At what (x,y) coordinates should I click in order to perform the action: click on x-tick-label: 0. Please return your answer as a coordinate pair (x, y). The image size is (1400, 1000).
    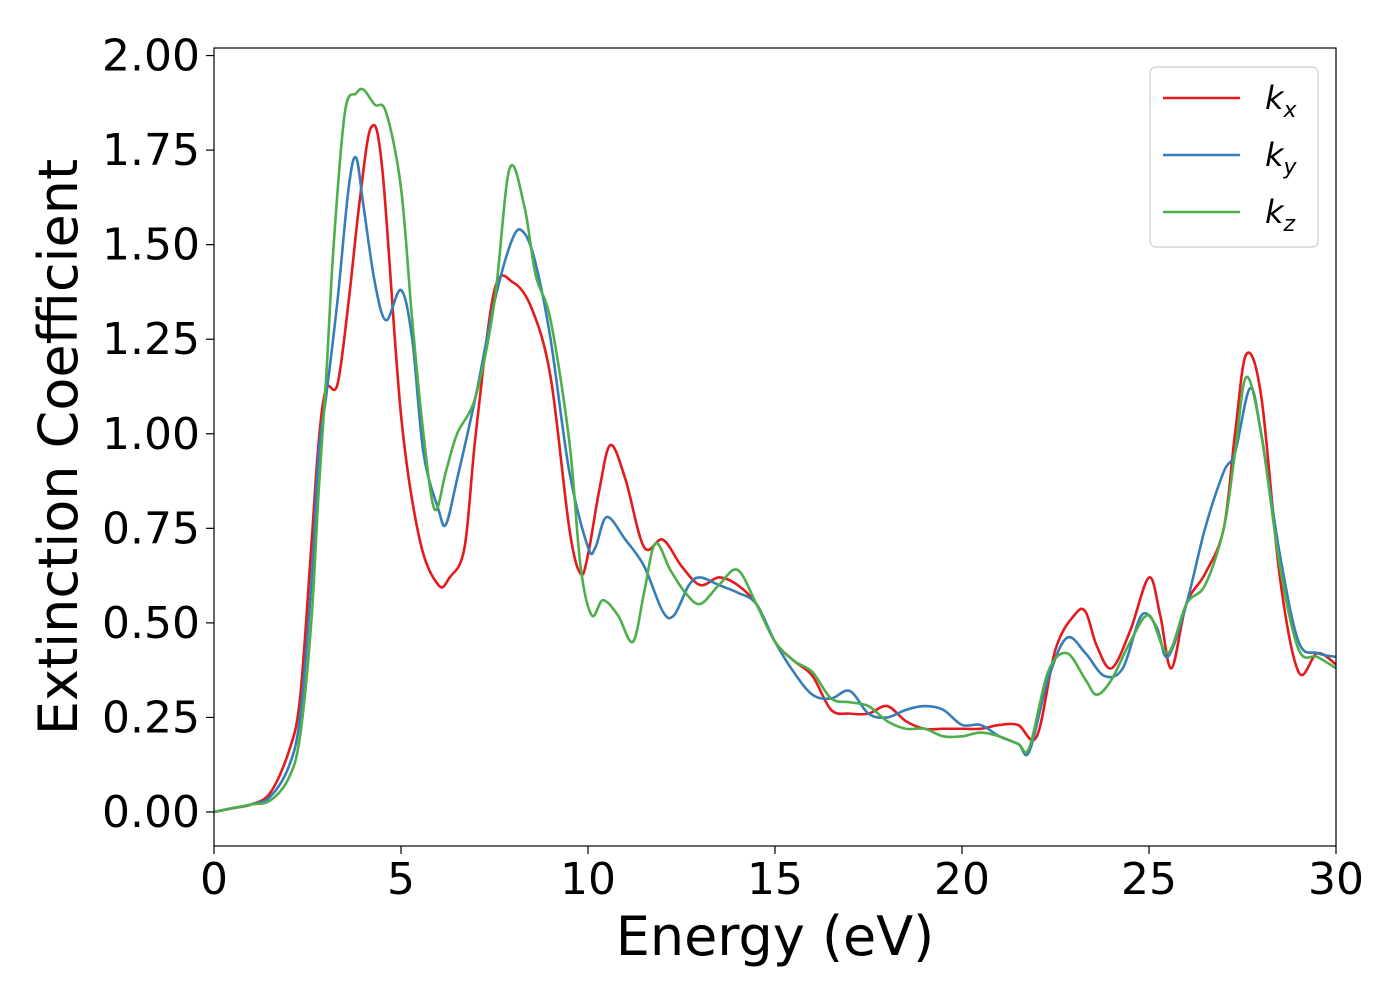
    Looking at the image, I should click on (214, 879).